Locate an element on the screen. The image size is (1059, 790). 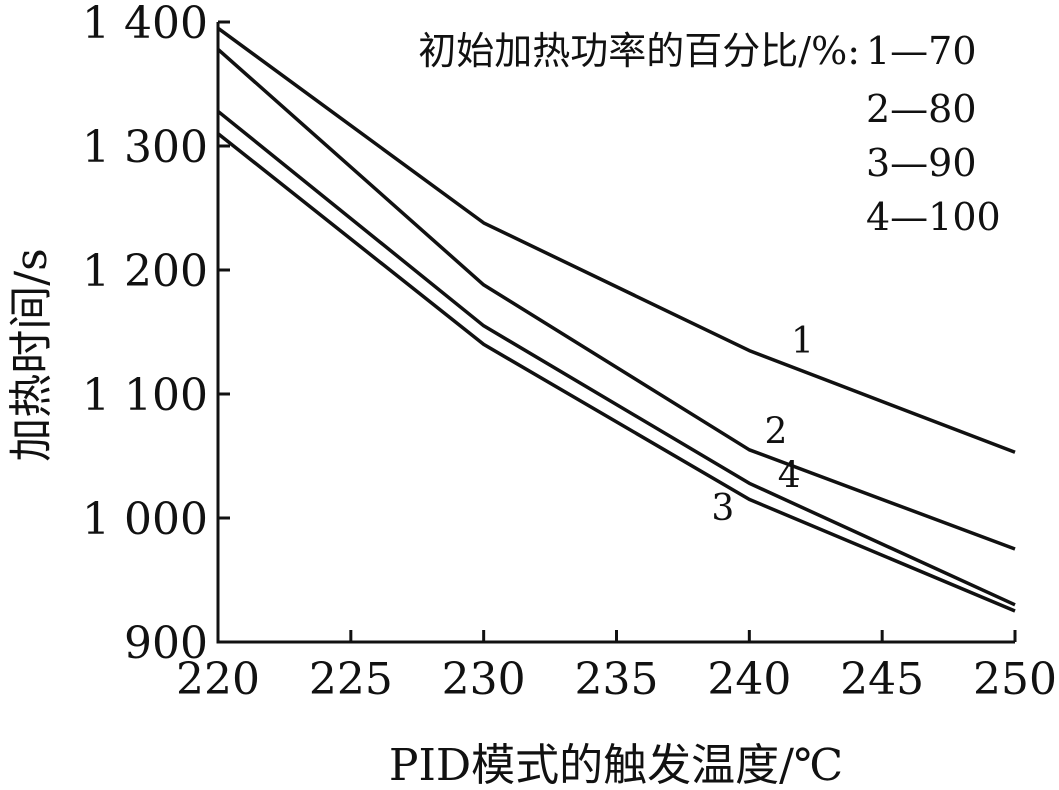
y-axis-title: 加热时间/s is located at coordinates (31, 354).